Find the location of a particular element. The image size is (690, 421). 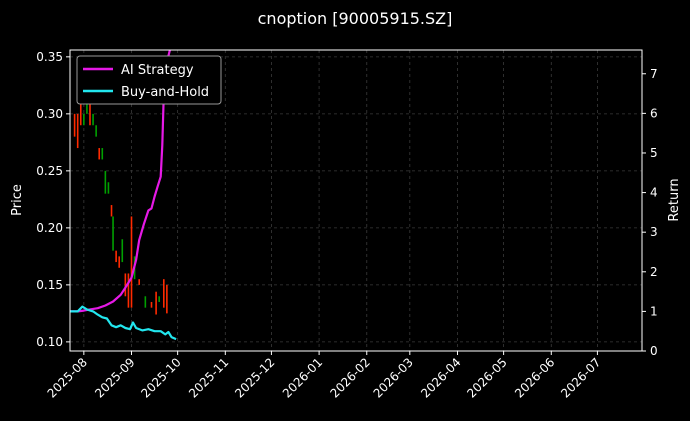

chart-title: cnoption [90005915.SZ] is located at coordinates (355, 18).